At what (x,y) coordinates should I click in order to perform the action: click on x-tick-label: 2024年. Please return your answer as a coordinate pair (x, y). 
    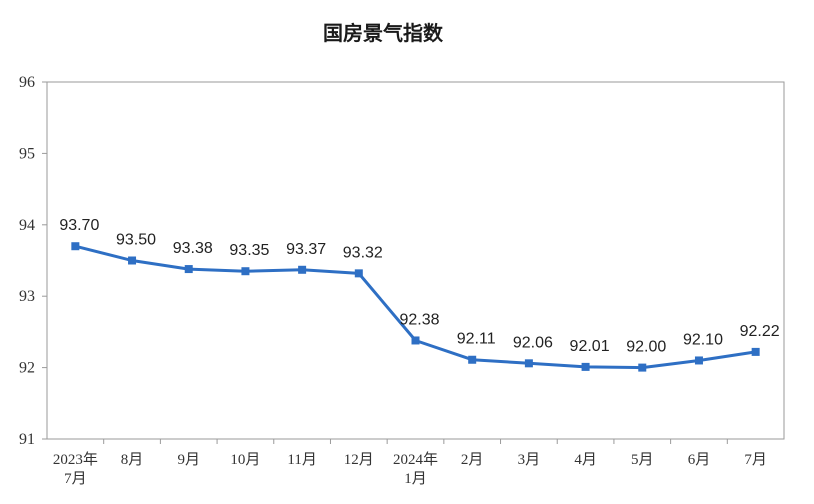
    Looking at the image, I should click on (415, 459).